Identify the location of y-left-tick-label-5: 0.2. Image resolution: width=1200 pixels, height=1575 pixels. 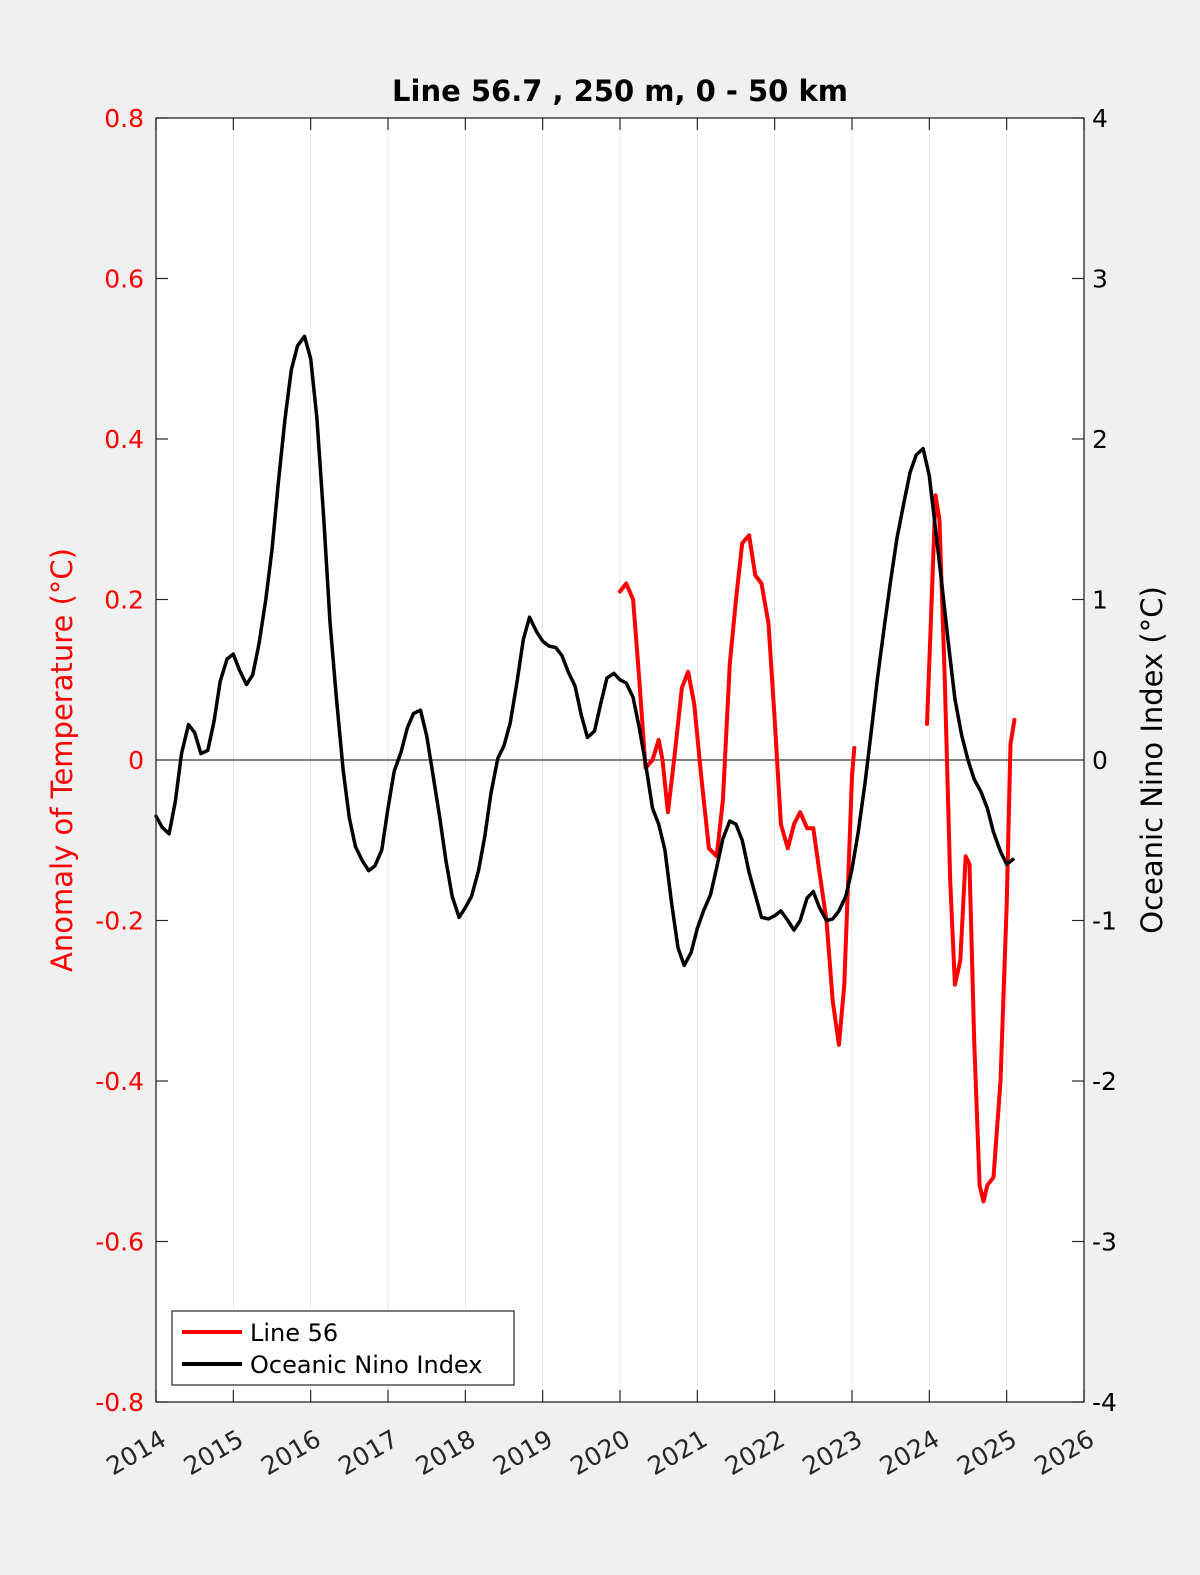
(124, 600).